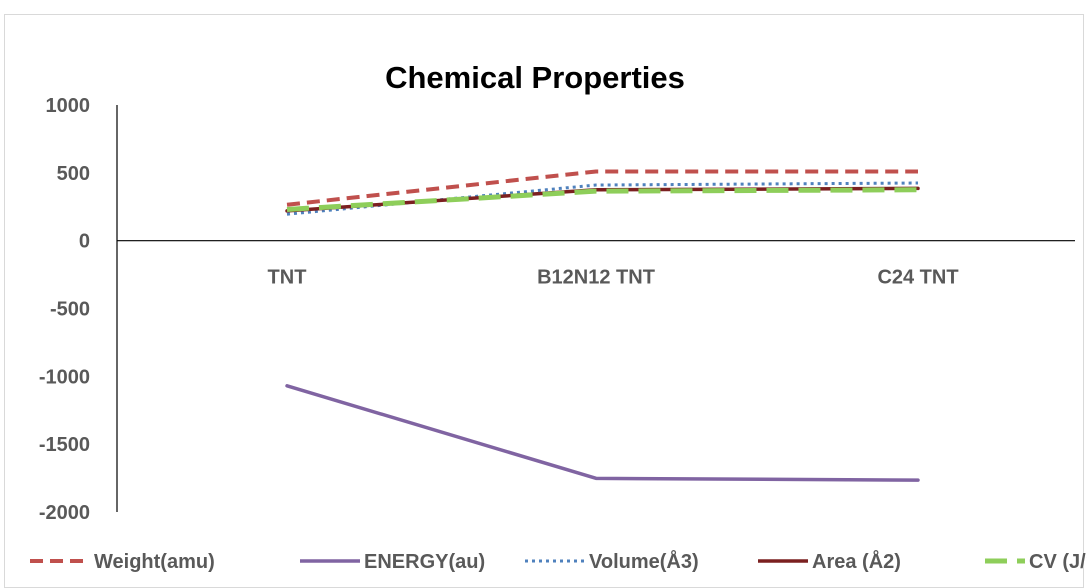 The image size is (1087, 588). I want to click on y-tick-label: 0, so click(84, 242).